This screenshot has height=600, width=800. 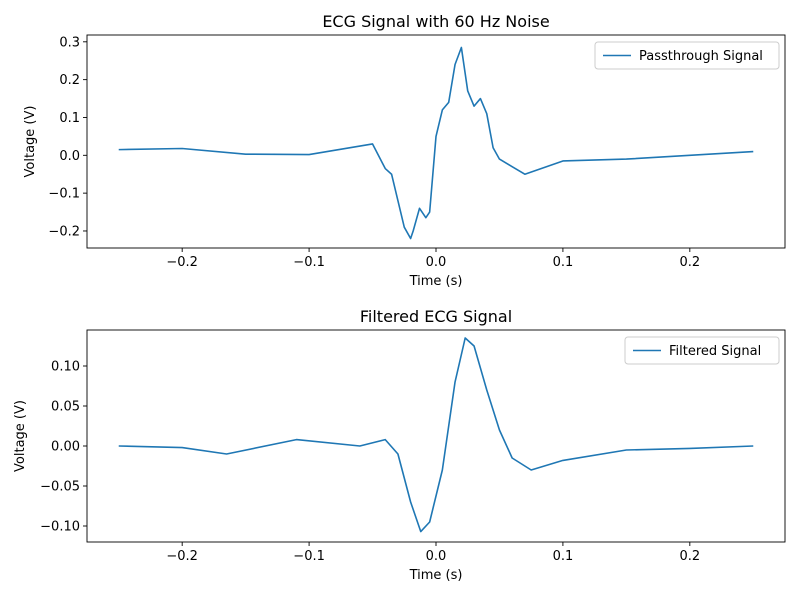 I want to click on y-tick-label: 0.05, so click(x=65, y=407).